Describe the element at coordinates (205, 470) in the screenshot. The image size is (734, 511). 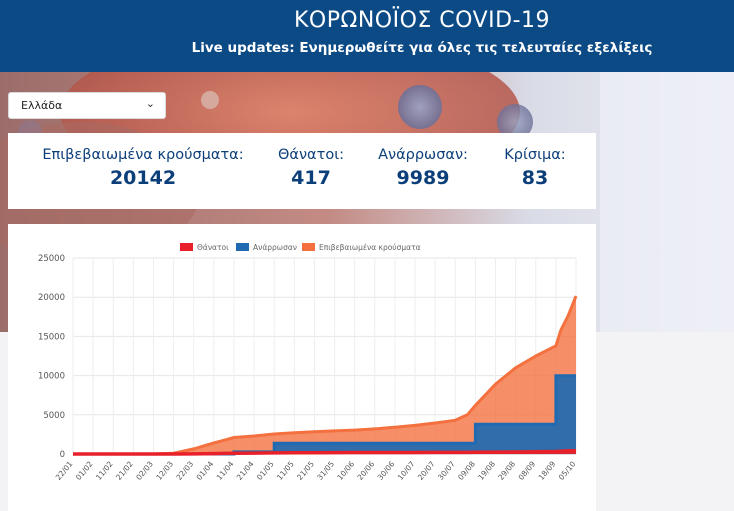
I see `x-tick-label: 01/04` at that location.